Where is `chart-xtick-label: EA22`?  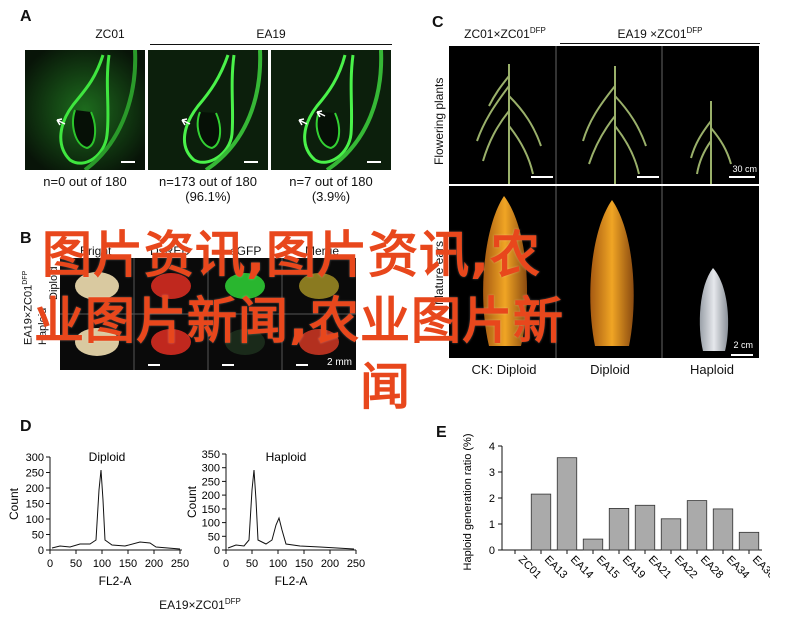
chart-xtick-label: EA22 is located at coordinates (686, 568).